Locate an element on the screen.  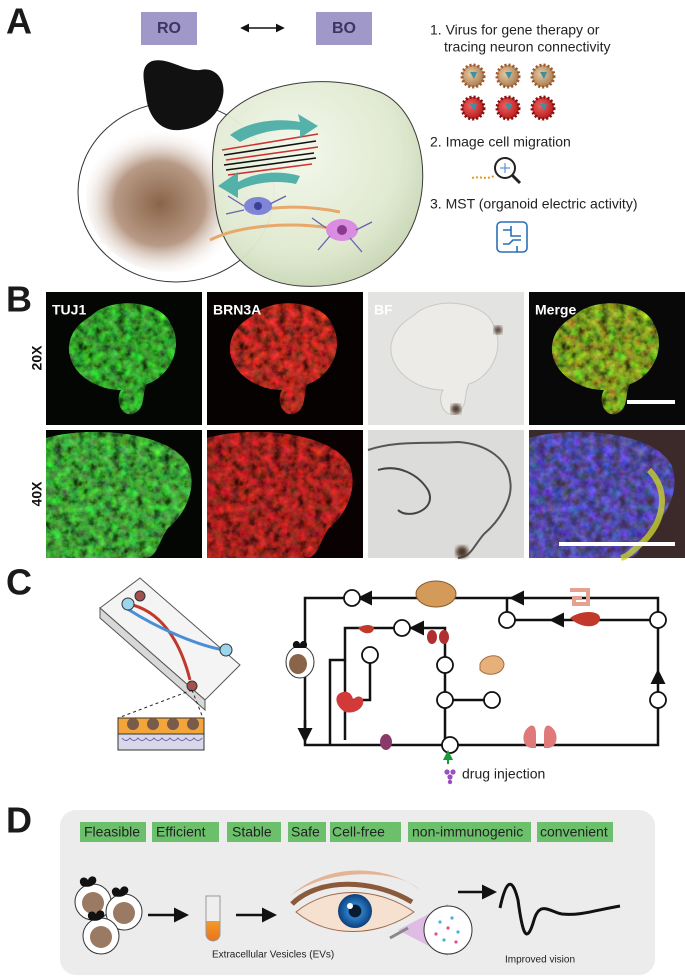
property-tag: non-immunogenic is located at coordinates (467, 832).